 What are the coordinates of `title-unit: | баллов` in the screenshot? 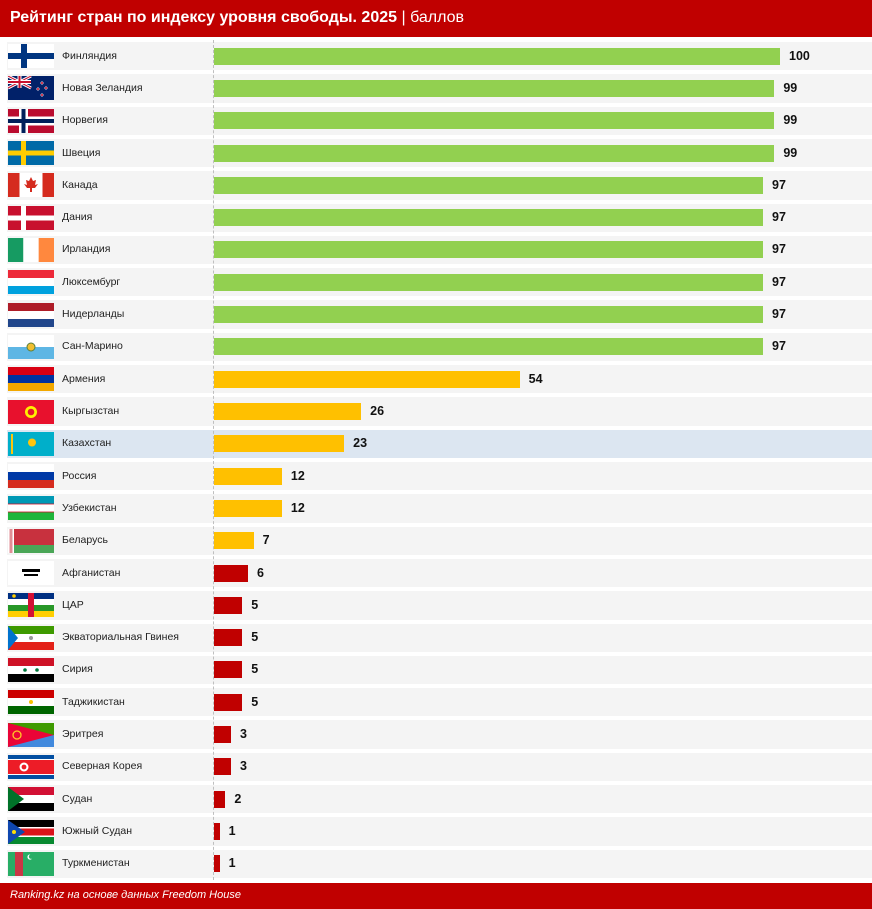 It's located at (433, 17).